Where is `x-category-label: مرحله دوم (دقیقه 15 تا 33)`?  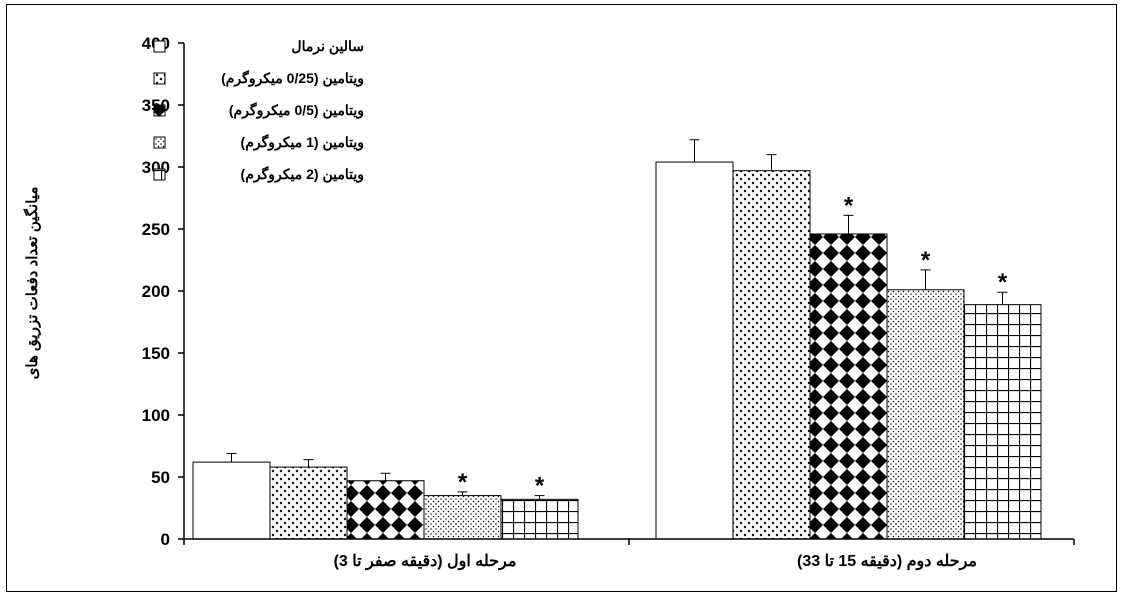 x-category-label: مرحله دوم (دقیقه 15 تا 33) is located at coordinates (887, 562).